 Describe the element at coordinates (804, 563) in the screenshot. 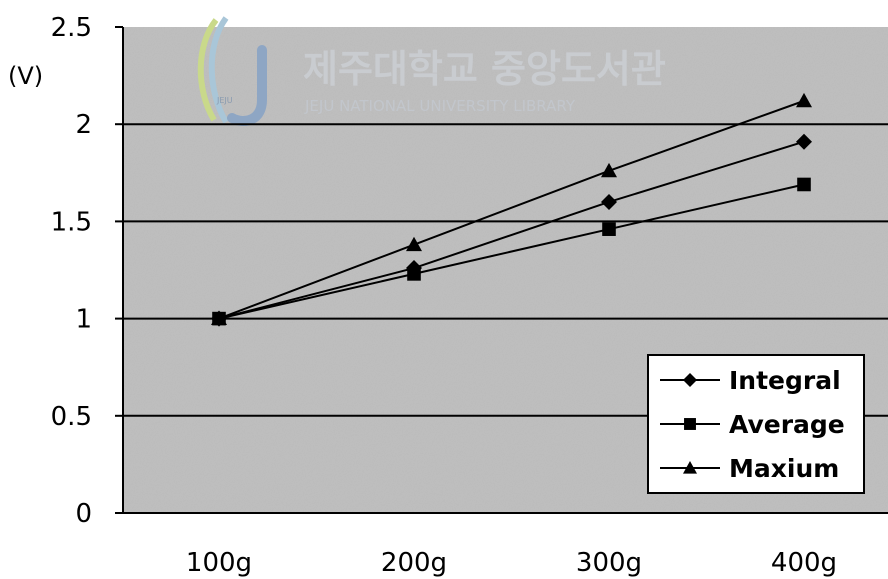

I see `x-tick-label-3: 400g` at that location.